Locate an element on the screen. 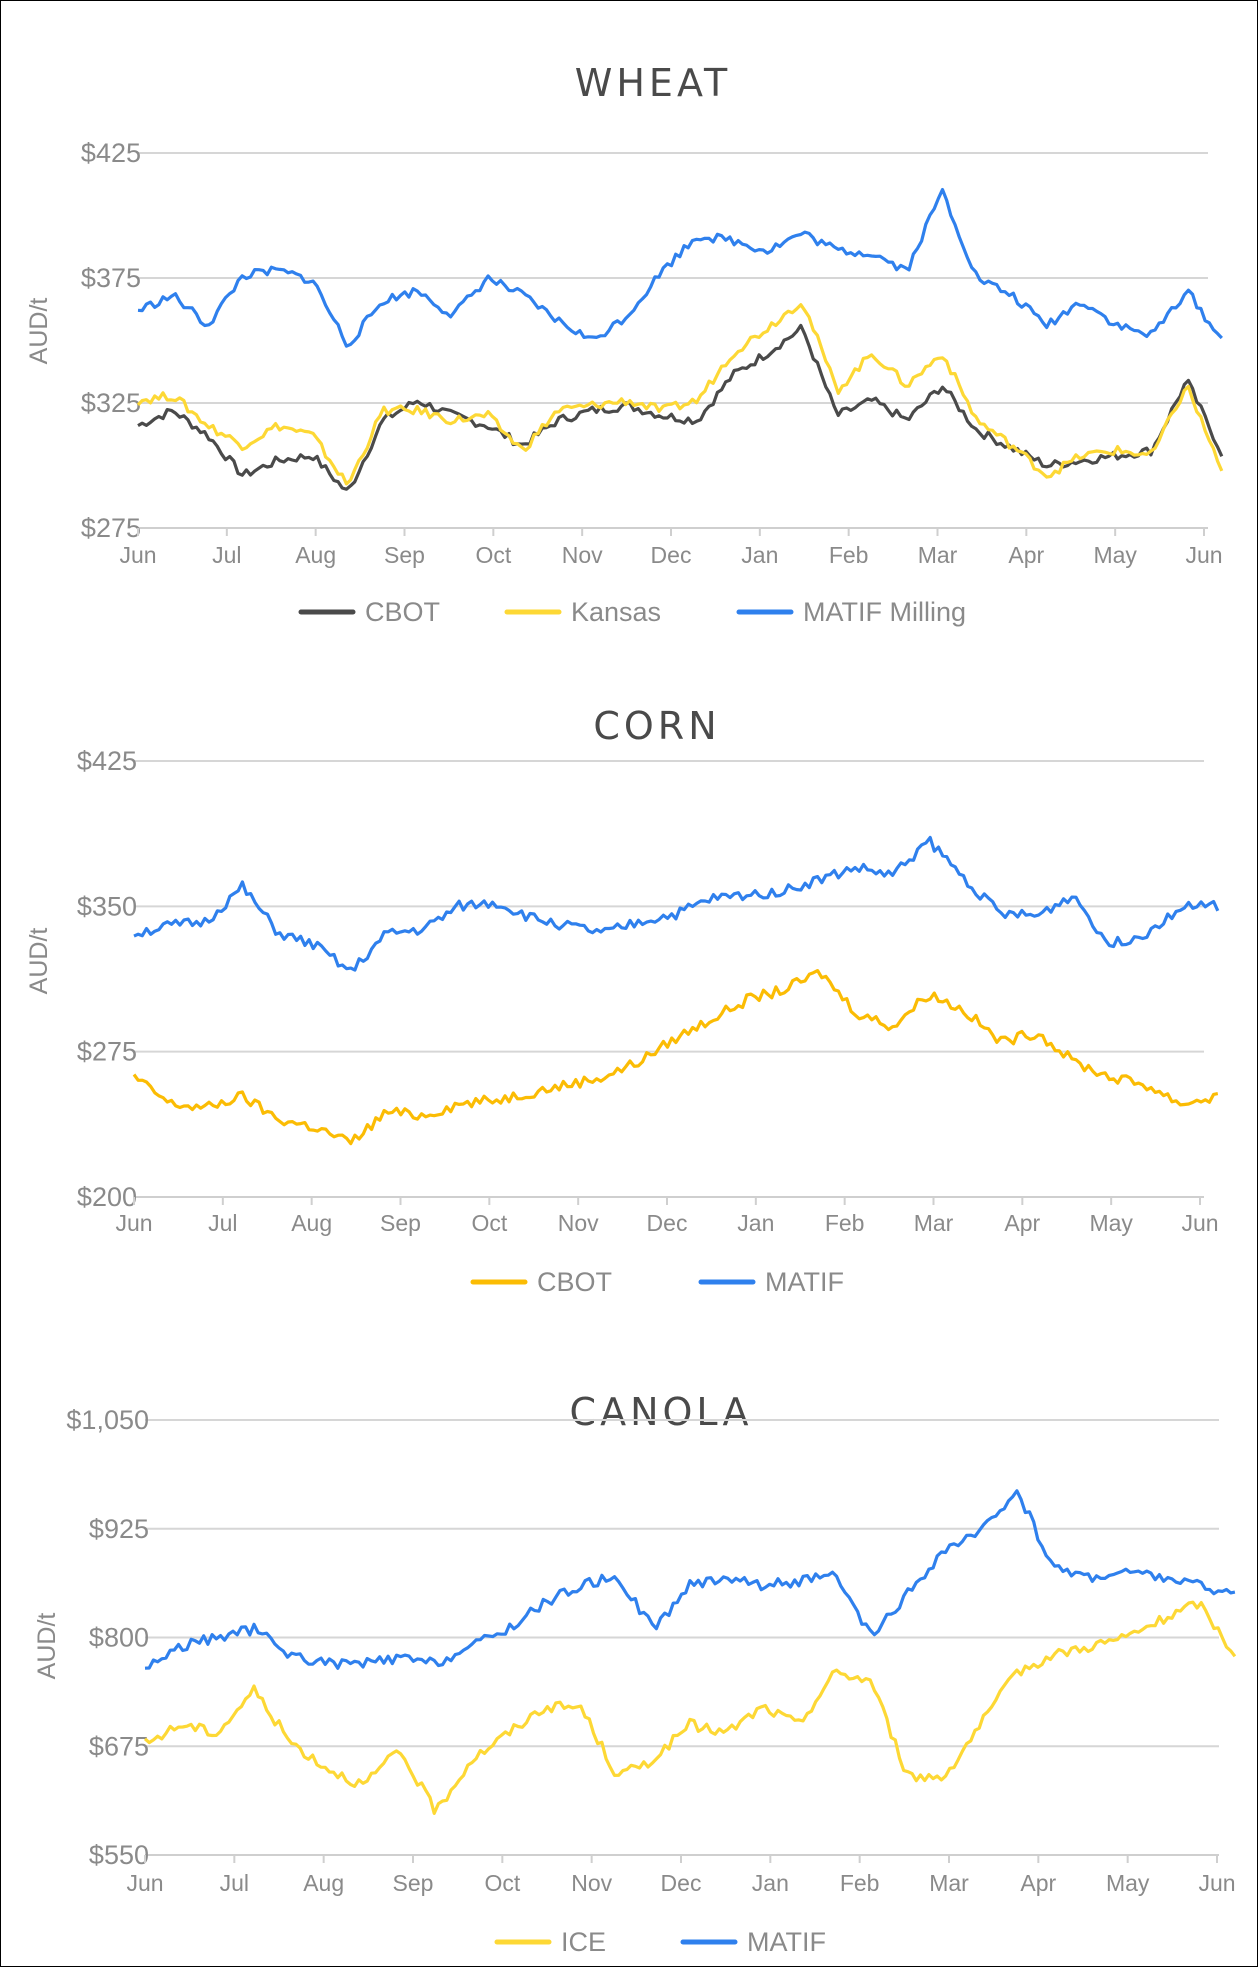  wheat-series-matif-milling is located at coordinates (680, 268).